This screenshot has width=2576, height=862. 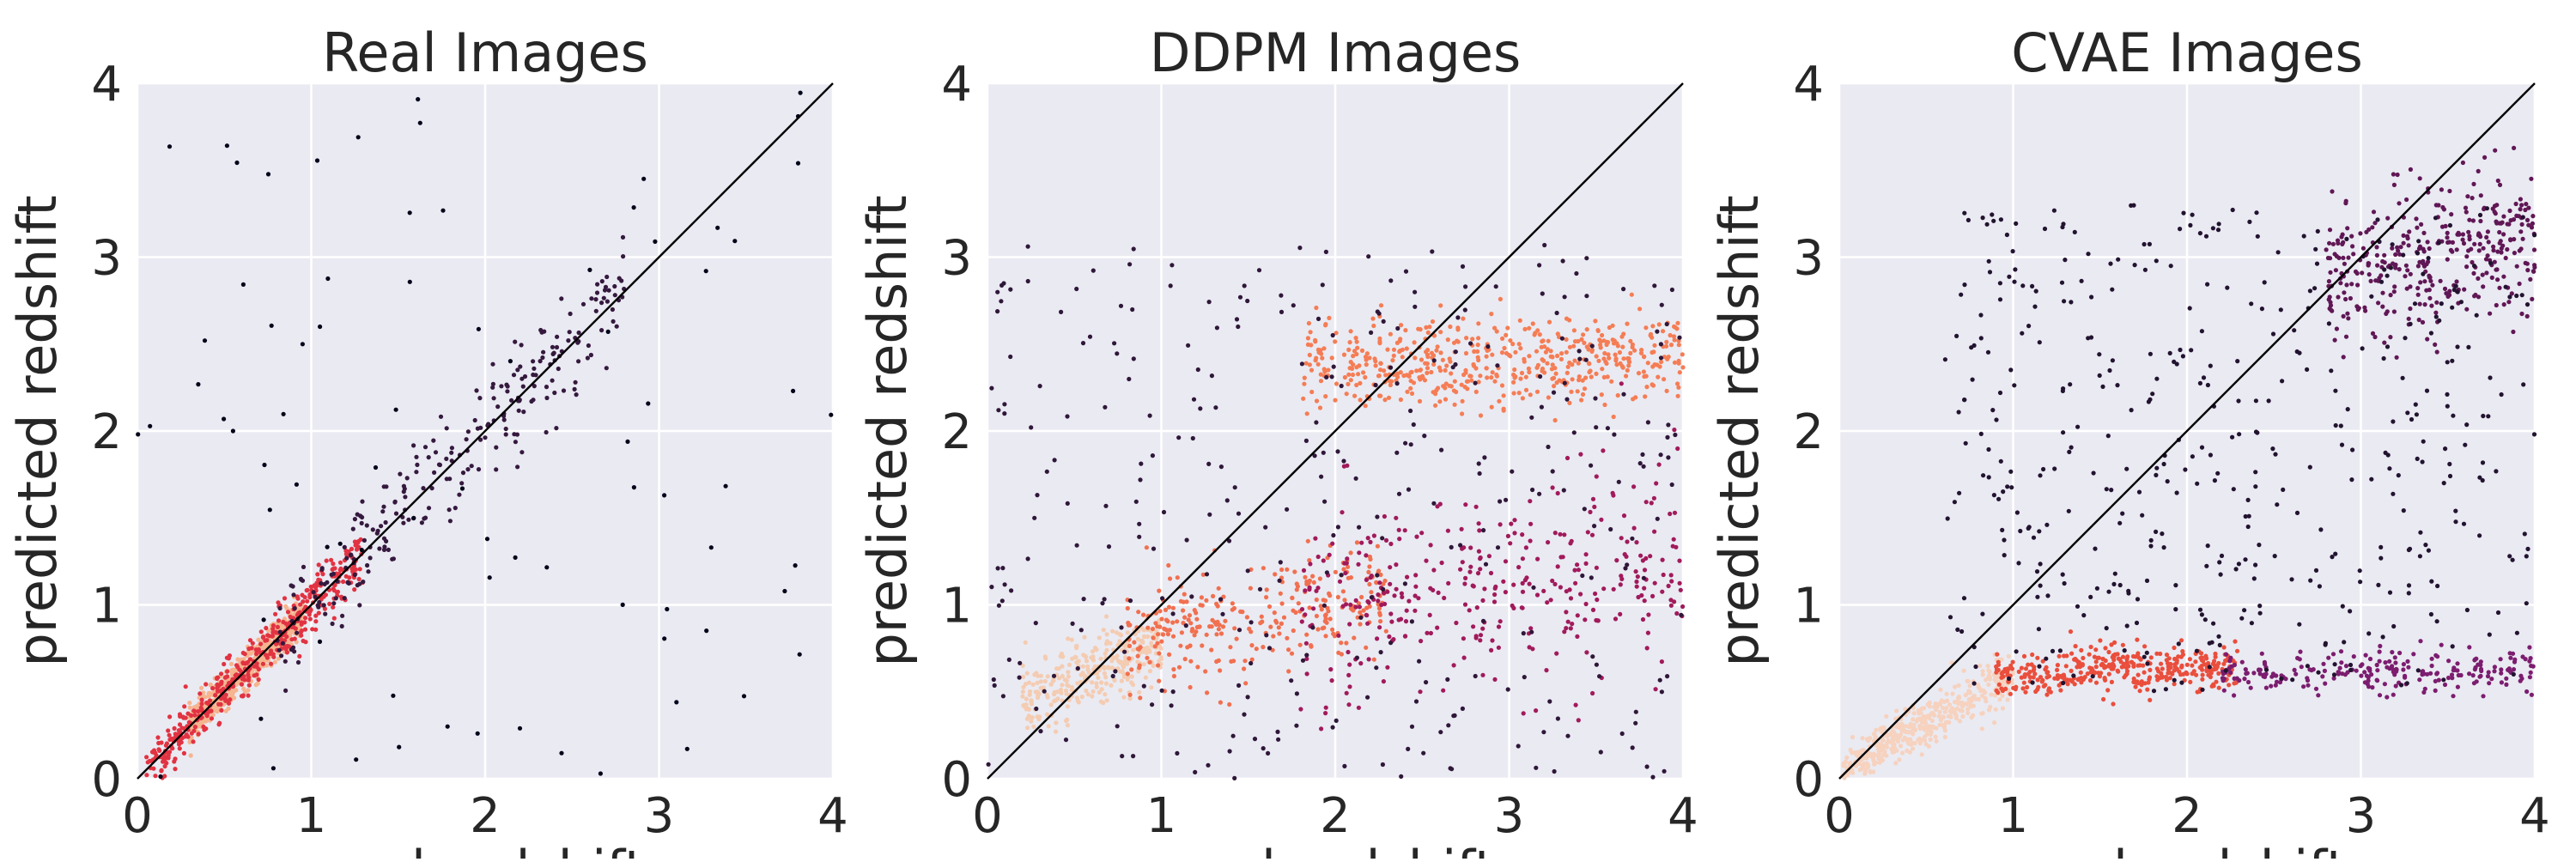 What do you see at coordinates (106, 780) in the screenshot?
I see `y-tick-label: 0` at bounding box center [106, 780].